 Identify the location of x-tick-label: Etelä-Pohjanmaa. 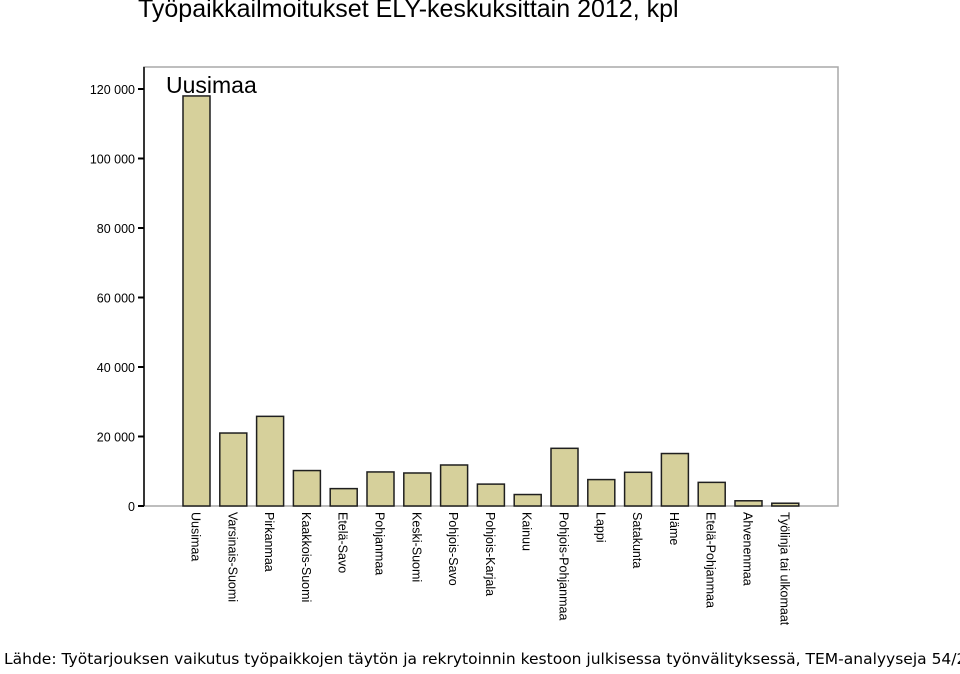
(711, 560).